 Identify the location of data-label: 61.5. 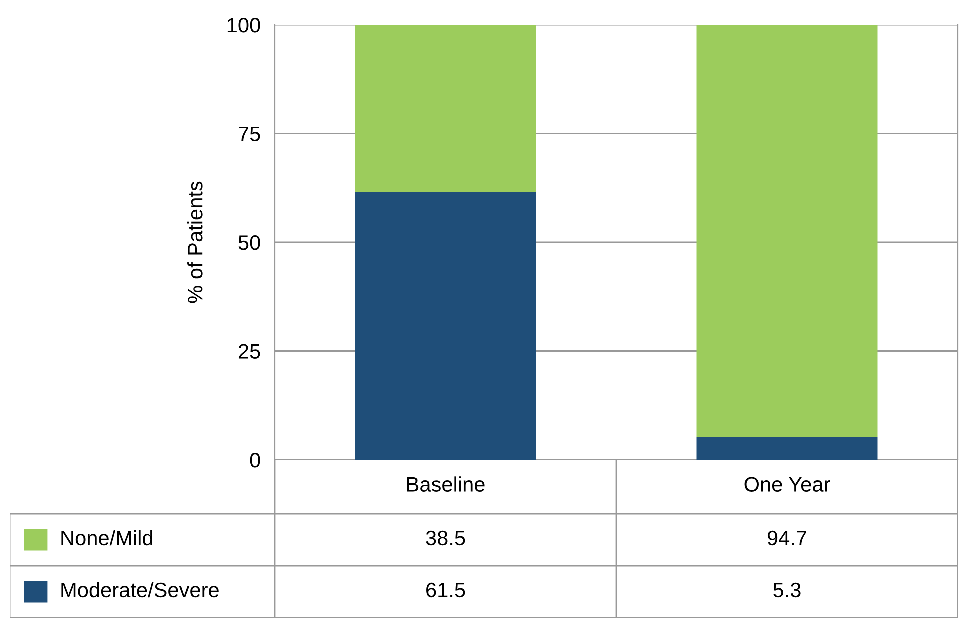
(446, 590).